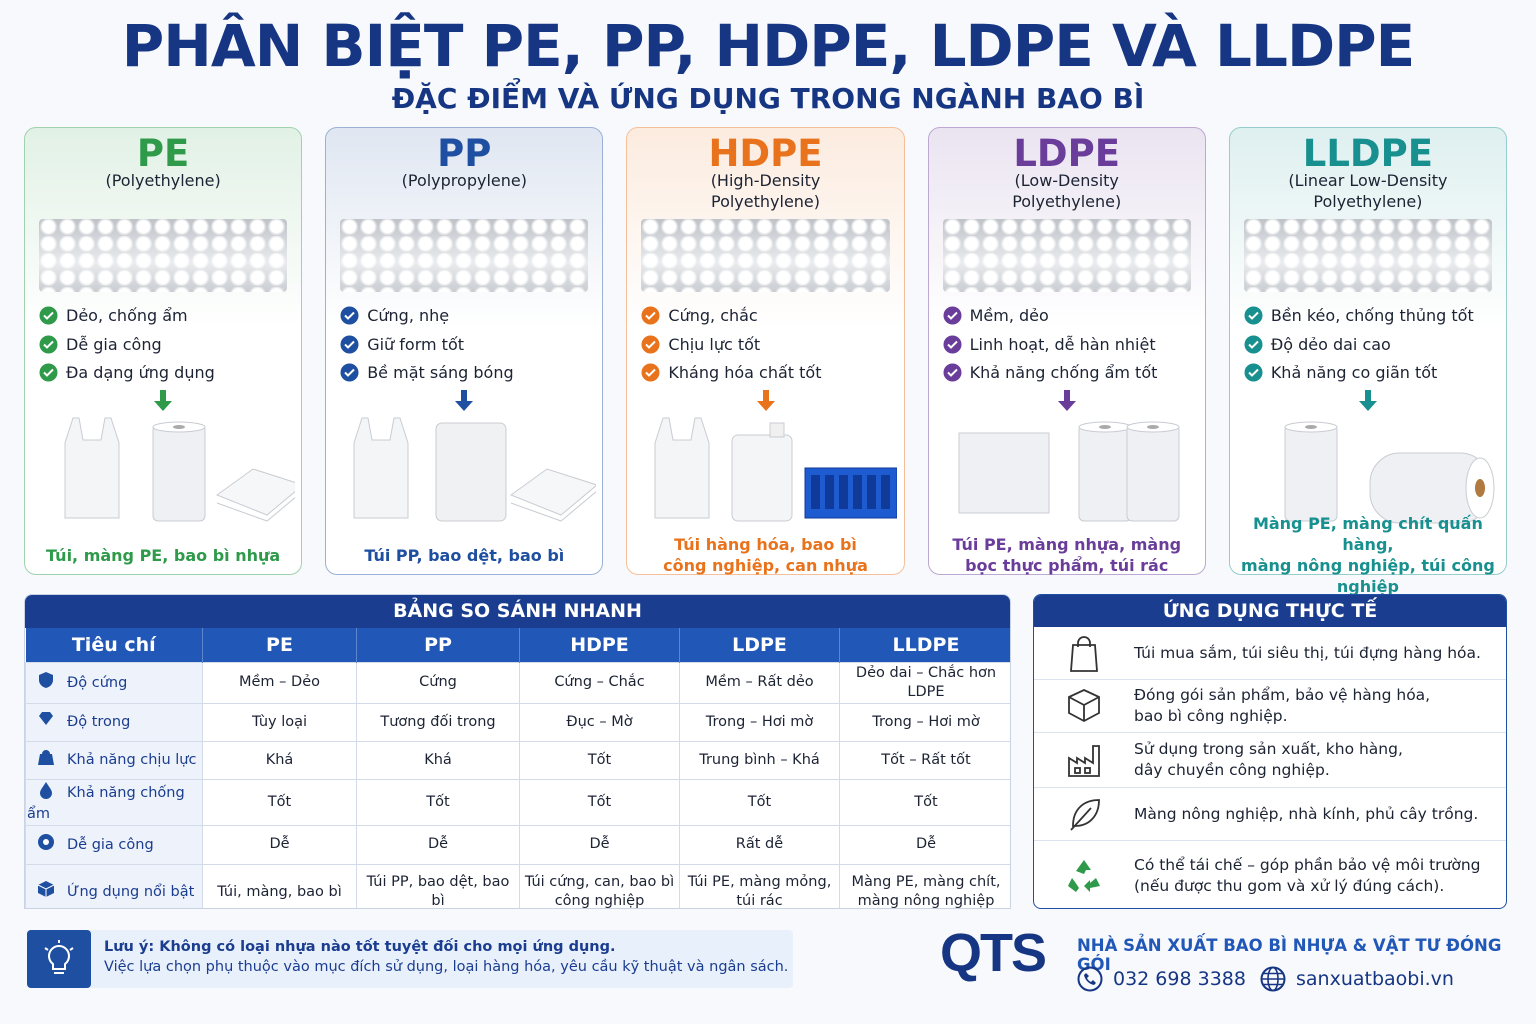 This screenshot has width=1536, height=1024. Describe the element at coordinates (163, 555) in the screenshot. I see `uses: Túi, màng PE, bao bì nhựa` at that location.